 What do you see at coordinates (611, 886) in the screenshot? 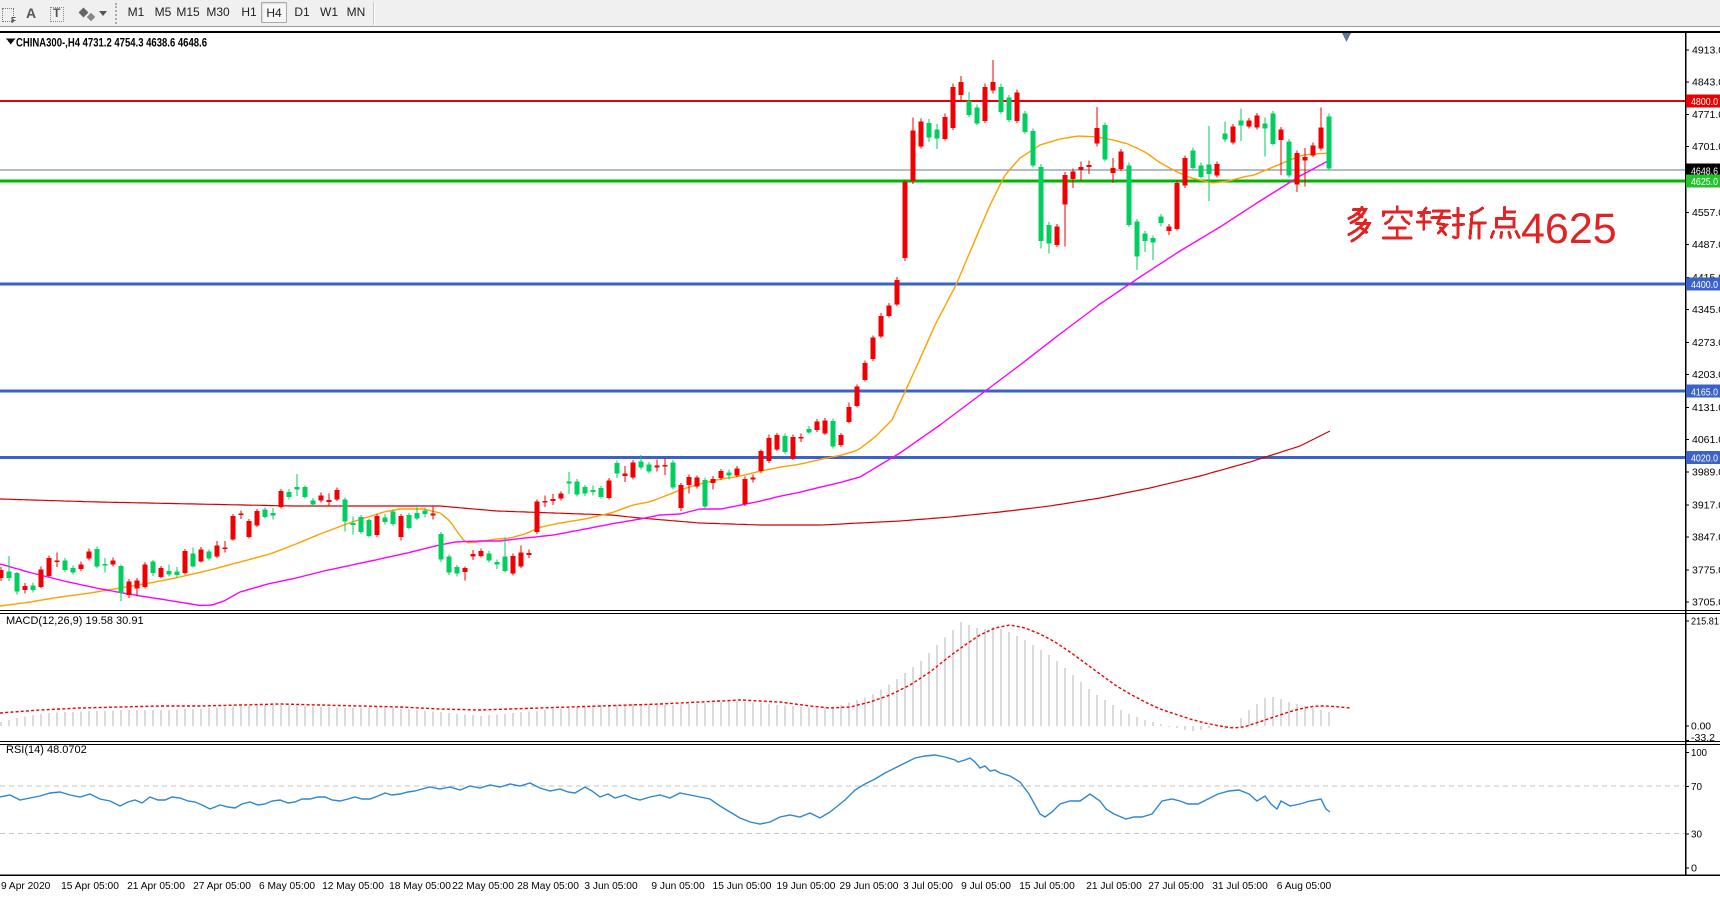
I see `svg-text: 3 Jun 05:00` at bounding box center [611, 886].